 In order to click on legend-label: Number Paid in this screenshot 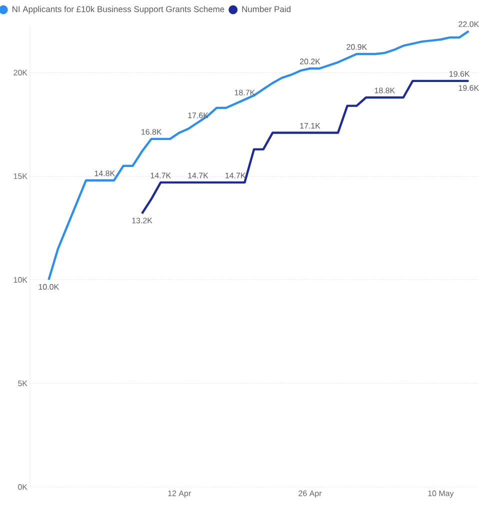, I will do `click(266, 9)`.